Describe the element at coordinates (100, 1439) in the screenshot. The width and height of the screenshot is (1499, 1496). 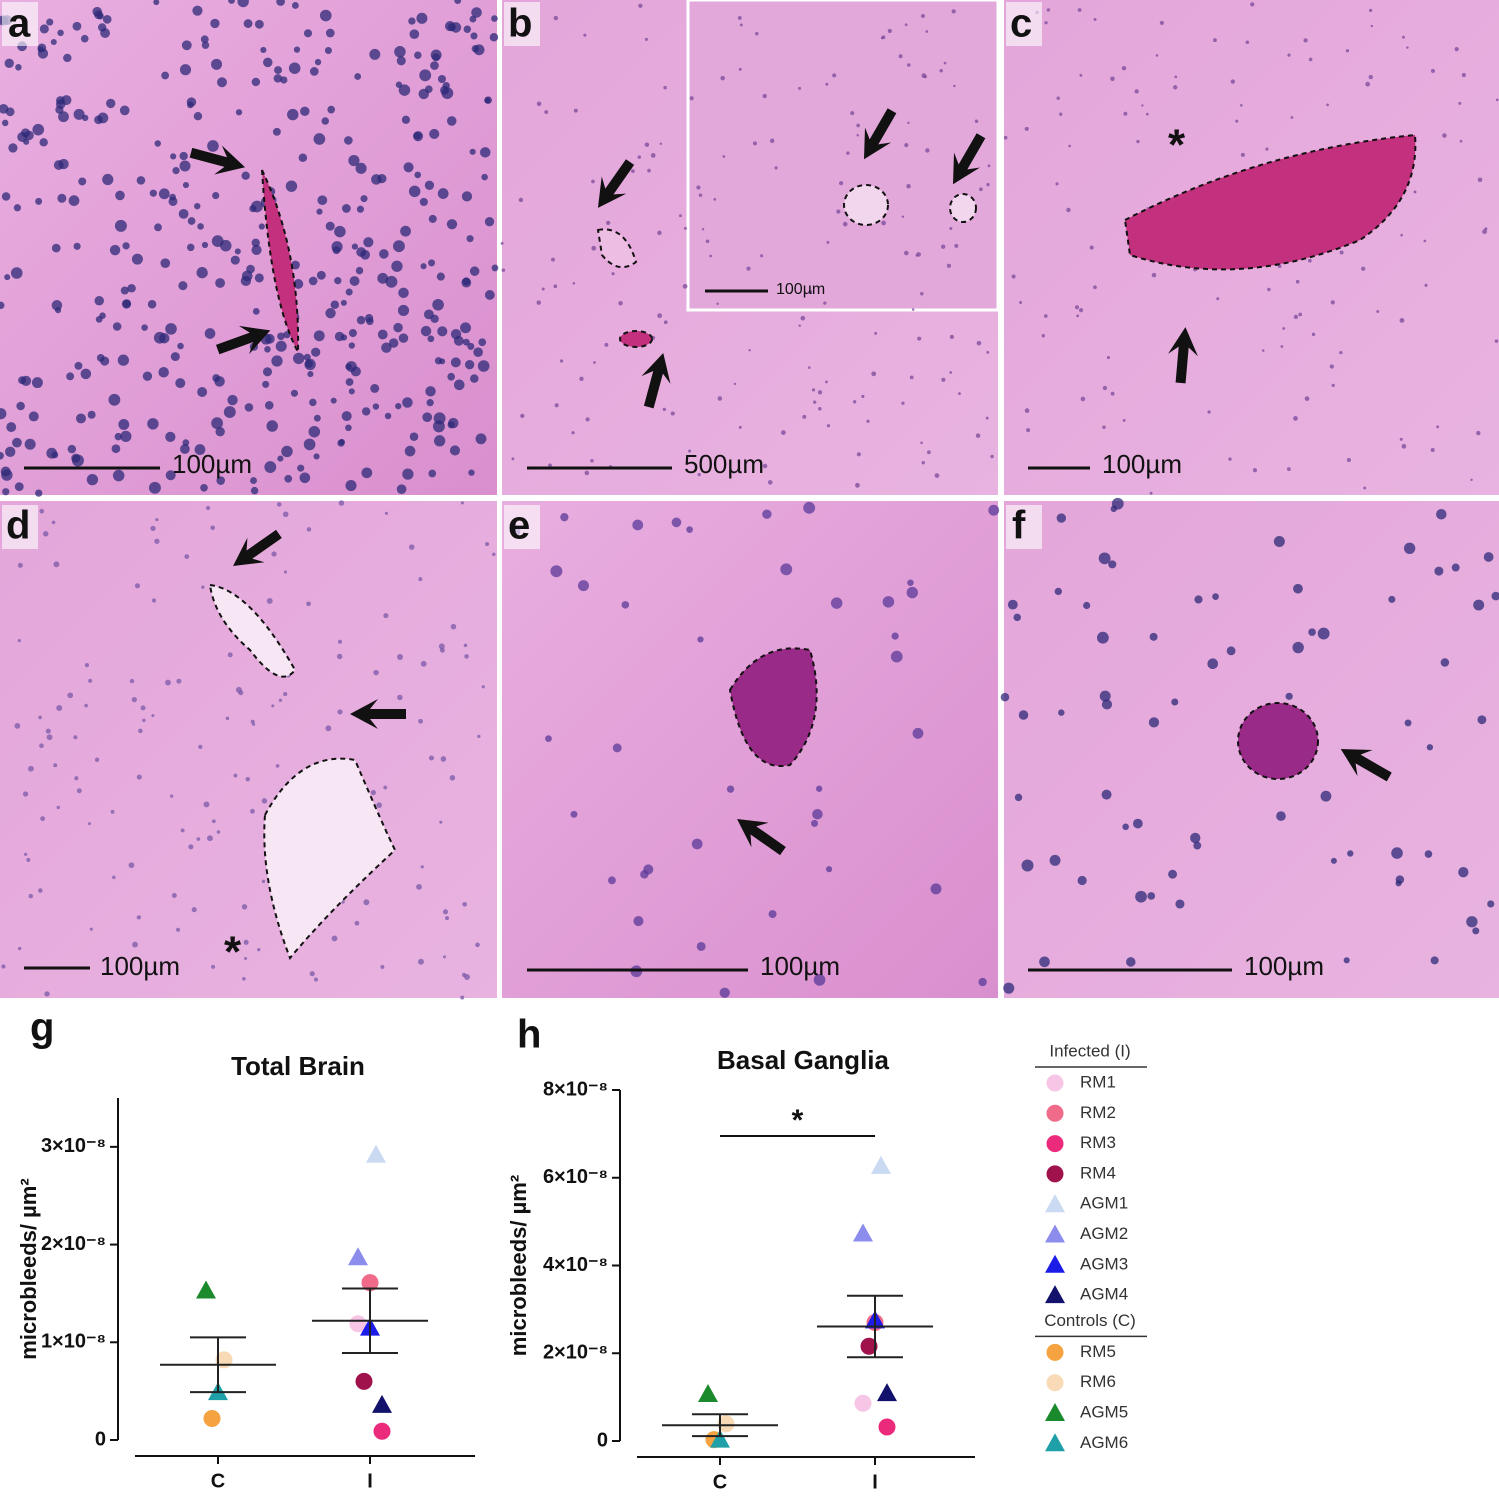
I see `y-tick-label: 0` at that location.